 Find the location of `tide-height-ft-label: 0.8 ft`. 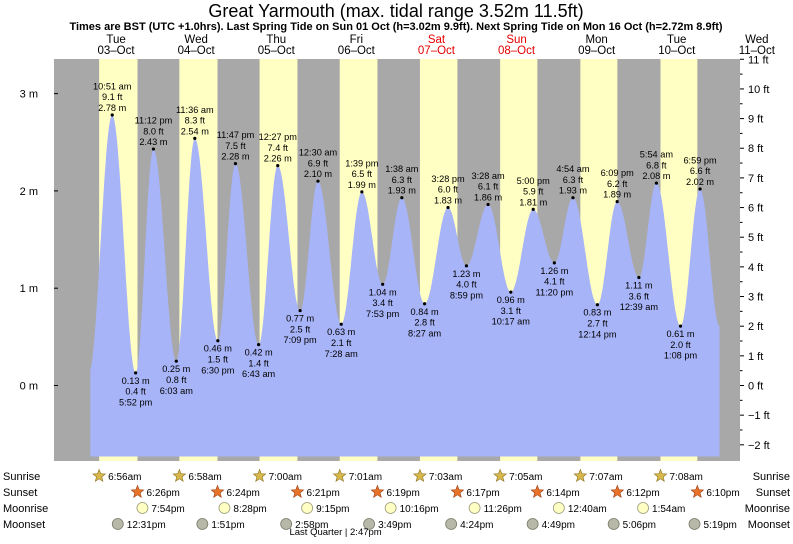

tide-height-ft-label: 0.8 ft is located at coordinates (176, 380).